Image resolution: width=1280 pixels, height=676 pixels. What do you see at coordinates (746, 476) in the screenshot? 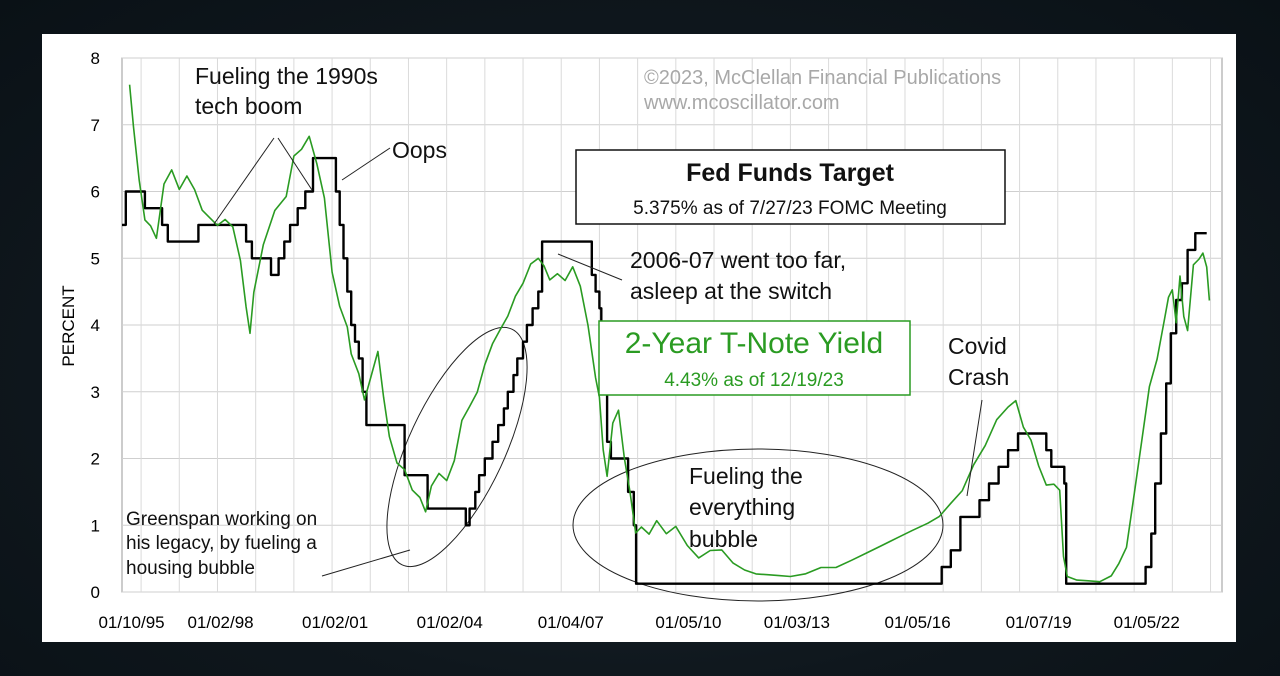
I see `everything-label-line-1: Fueling the` at bounding box center [746, 476].